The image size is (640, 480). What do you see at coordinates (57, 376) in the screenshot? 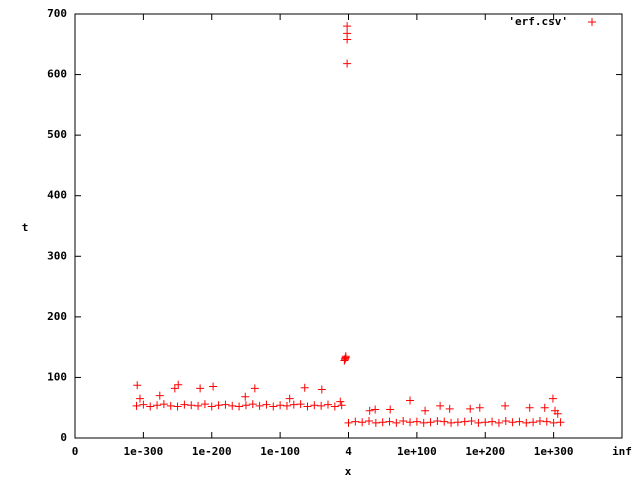
I see `y-tick-label: 100` at bounding box center [57, 376].